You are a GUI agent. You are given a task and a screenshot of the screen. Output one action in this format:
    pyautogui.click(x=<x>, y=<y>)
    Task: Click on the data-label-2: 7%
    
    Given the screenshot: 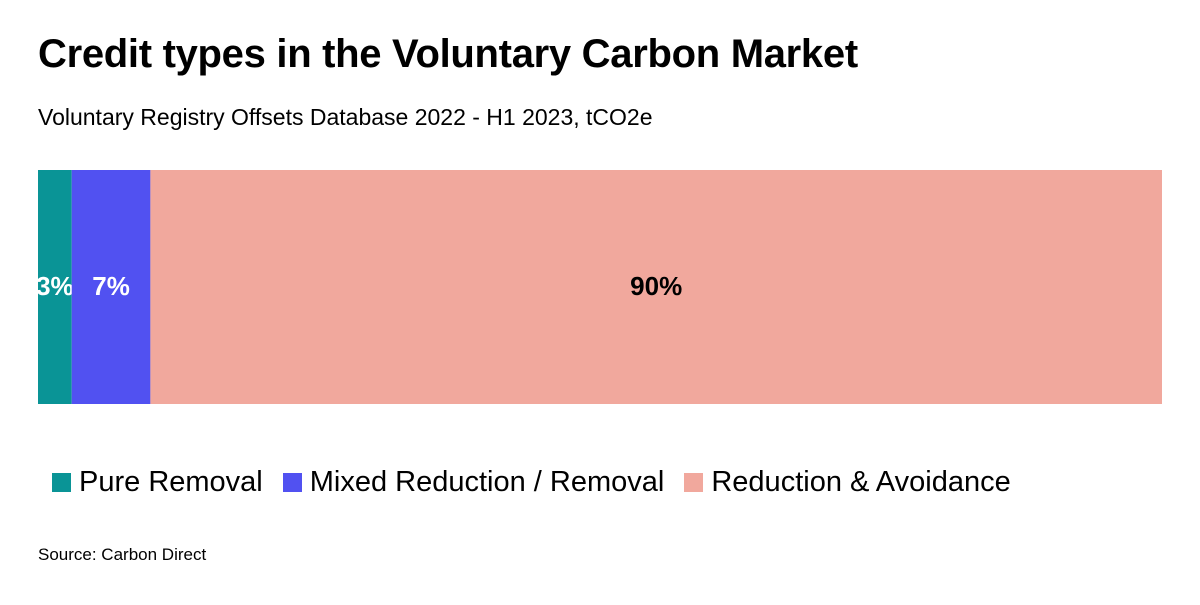 What is the action you would take?
    pyautogui.click(x=111, y=286)
    